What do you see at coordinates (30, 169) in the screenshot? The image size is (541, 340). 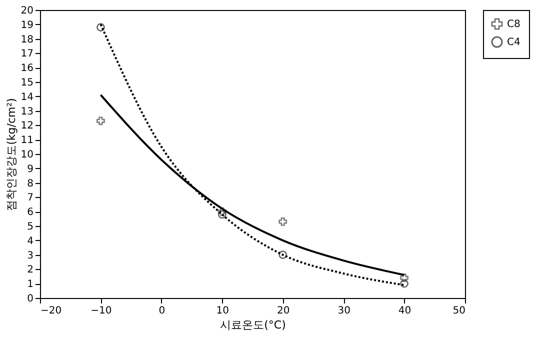 I see `y-tick-label: 9` at bounding box center [30, 169].